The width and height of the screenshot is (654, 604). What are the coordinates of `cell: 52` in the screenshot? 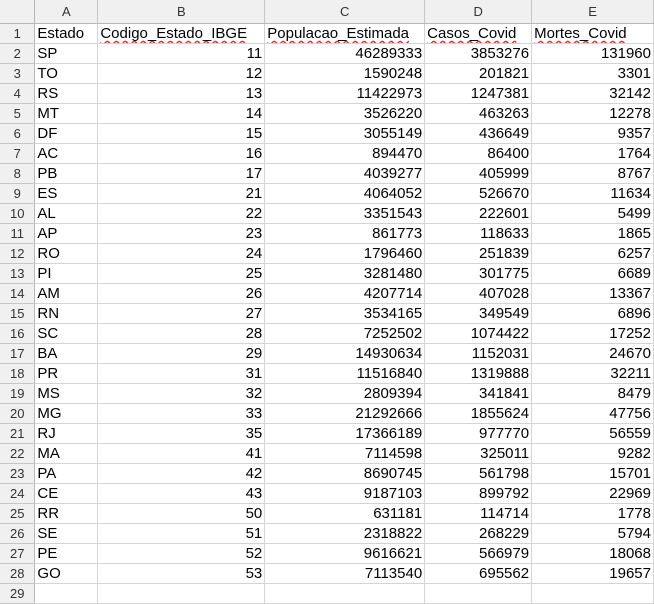 It's located at (181, 553).